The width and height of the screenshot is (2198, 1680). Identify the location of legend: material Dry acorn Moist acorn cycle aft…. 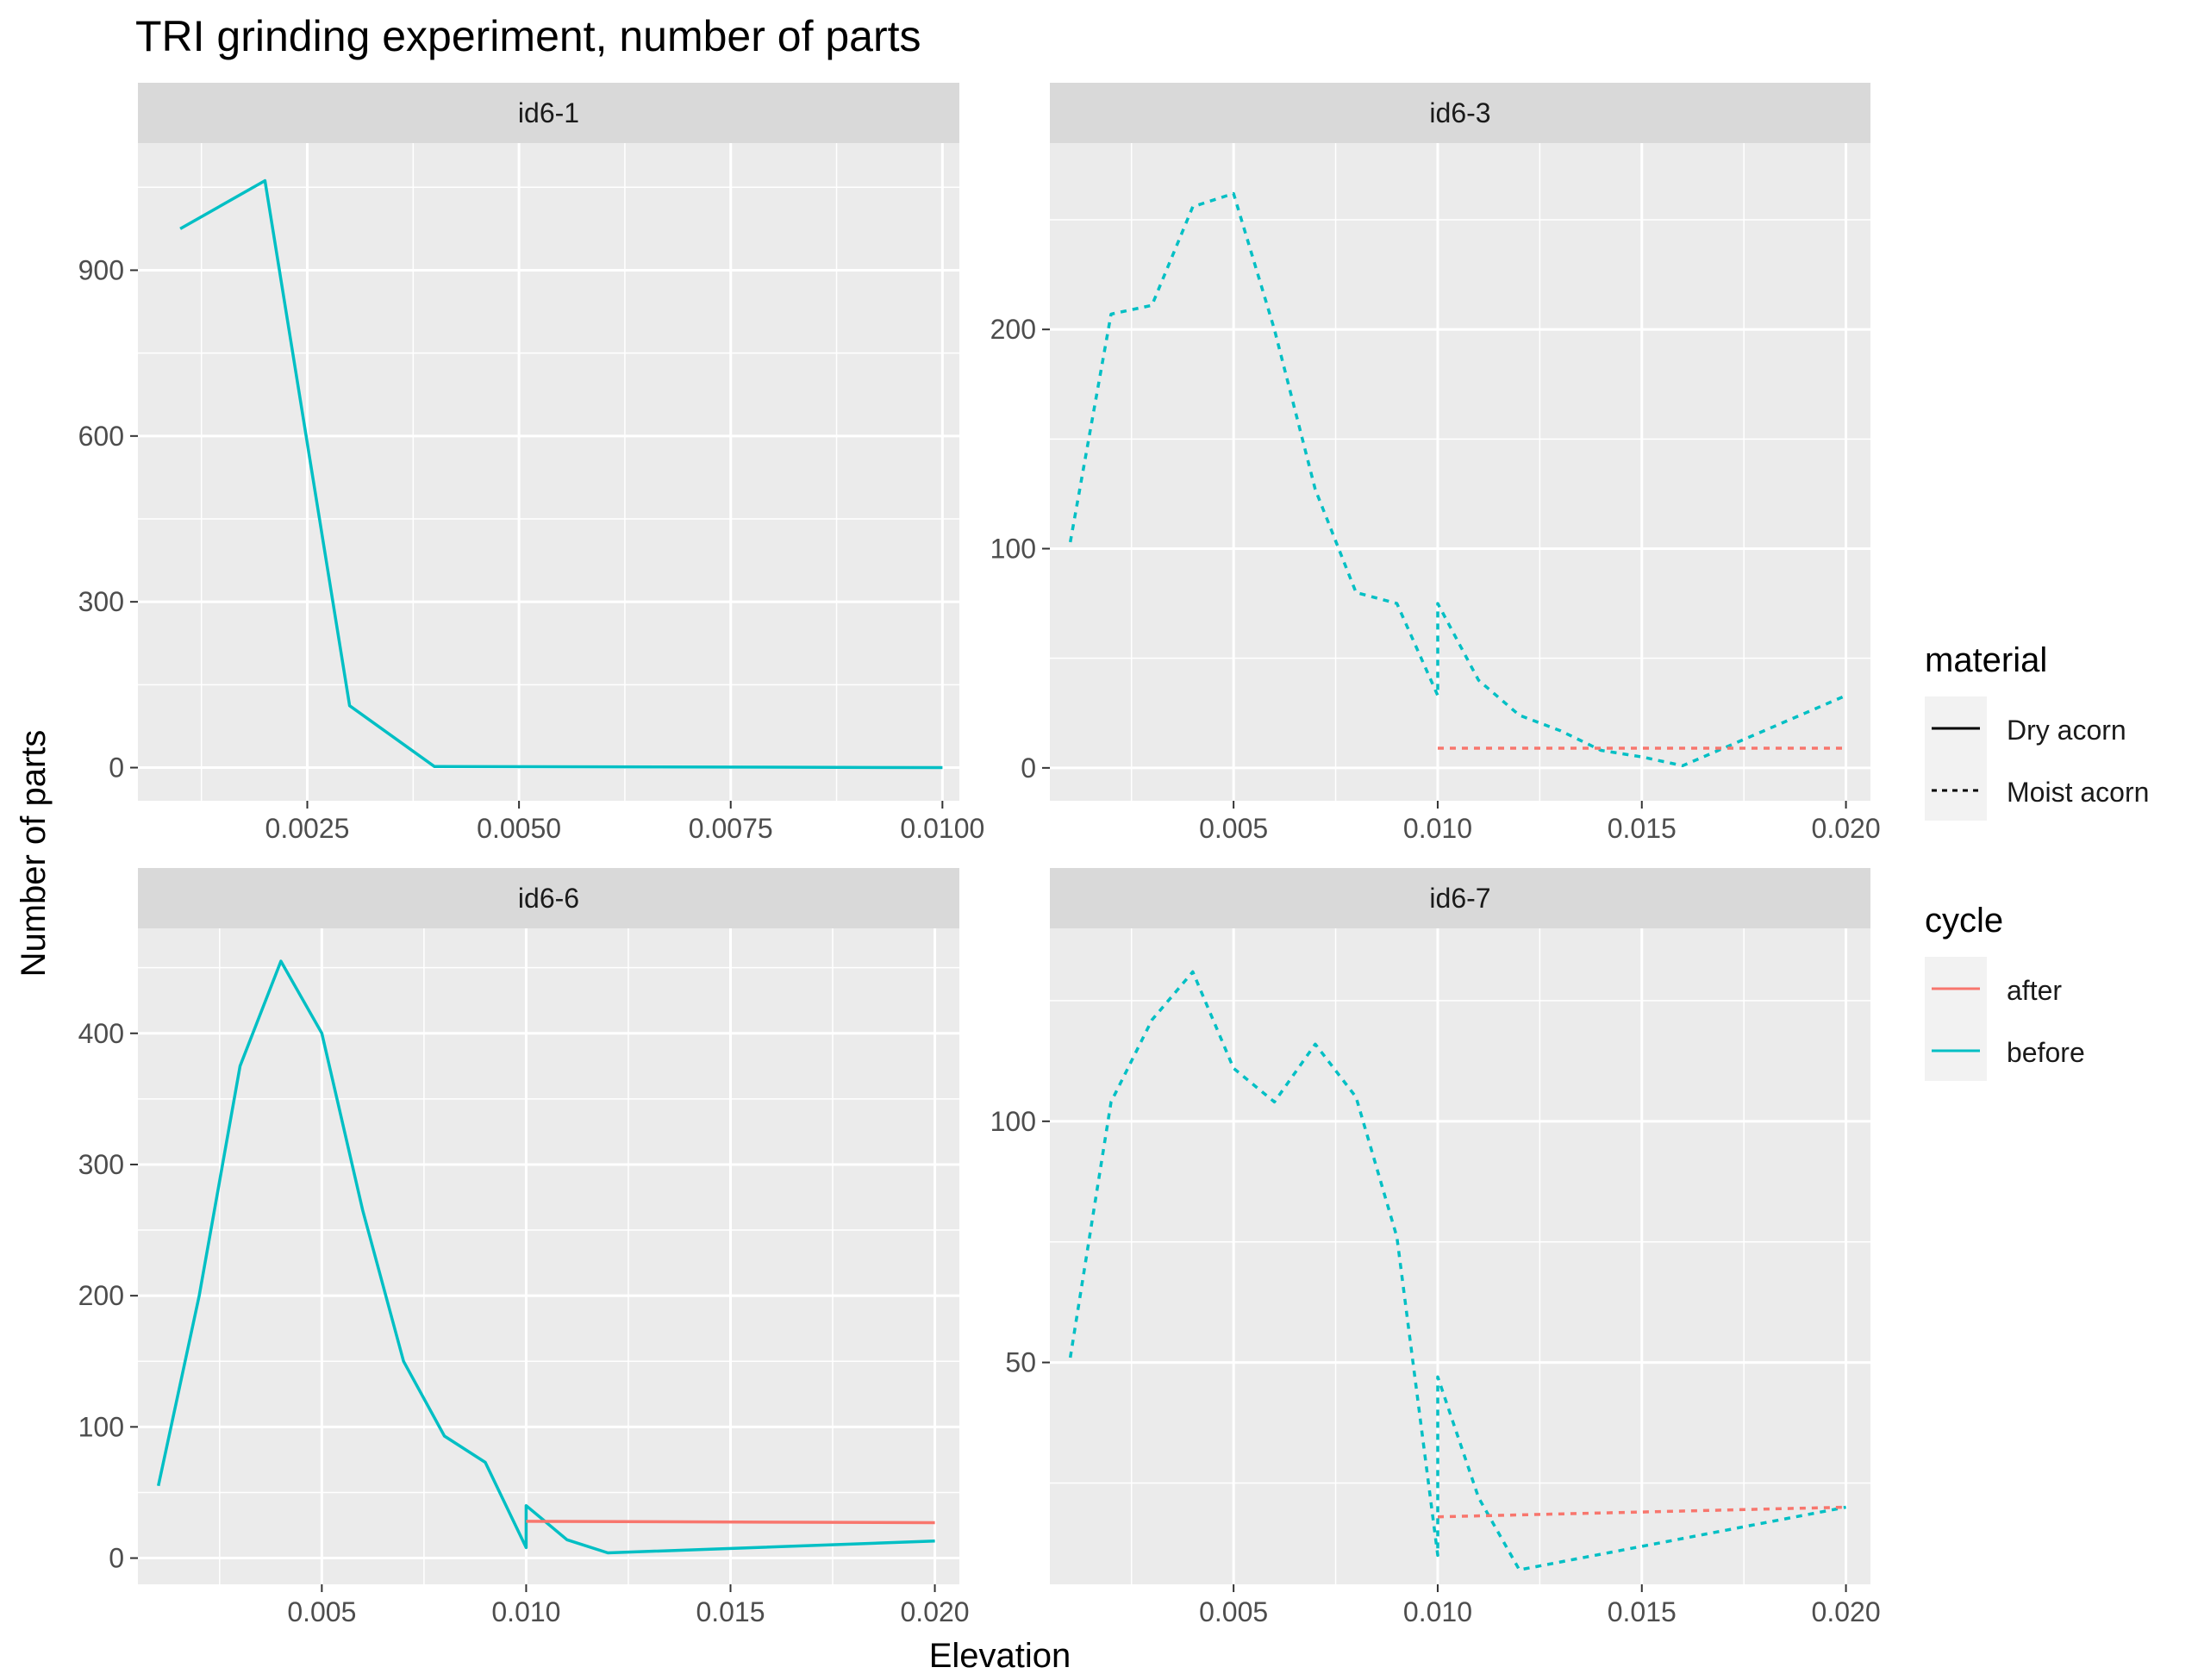
(2037, 861).